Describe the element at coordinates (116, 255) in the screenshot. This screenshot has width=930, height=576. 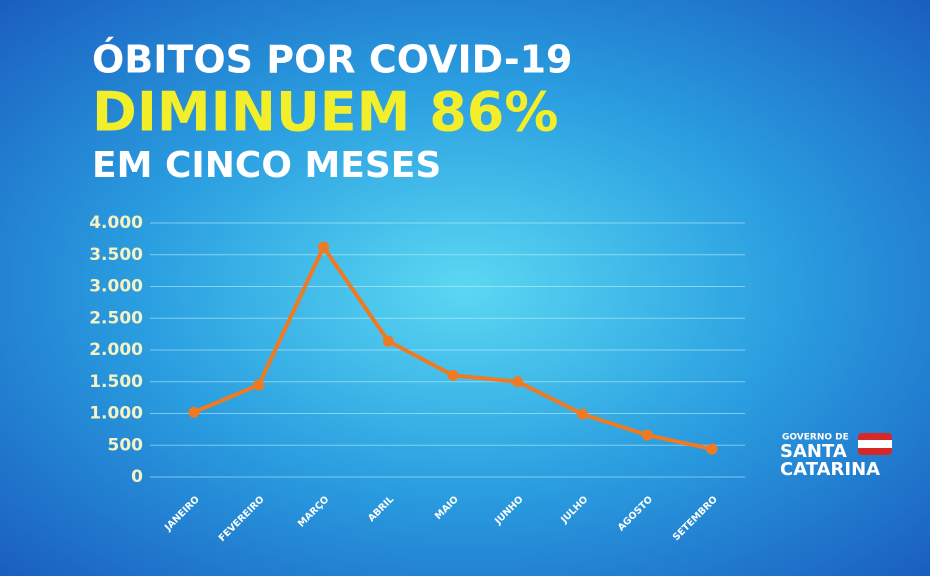
I see `y-tick-label: 3.500` at that location.